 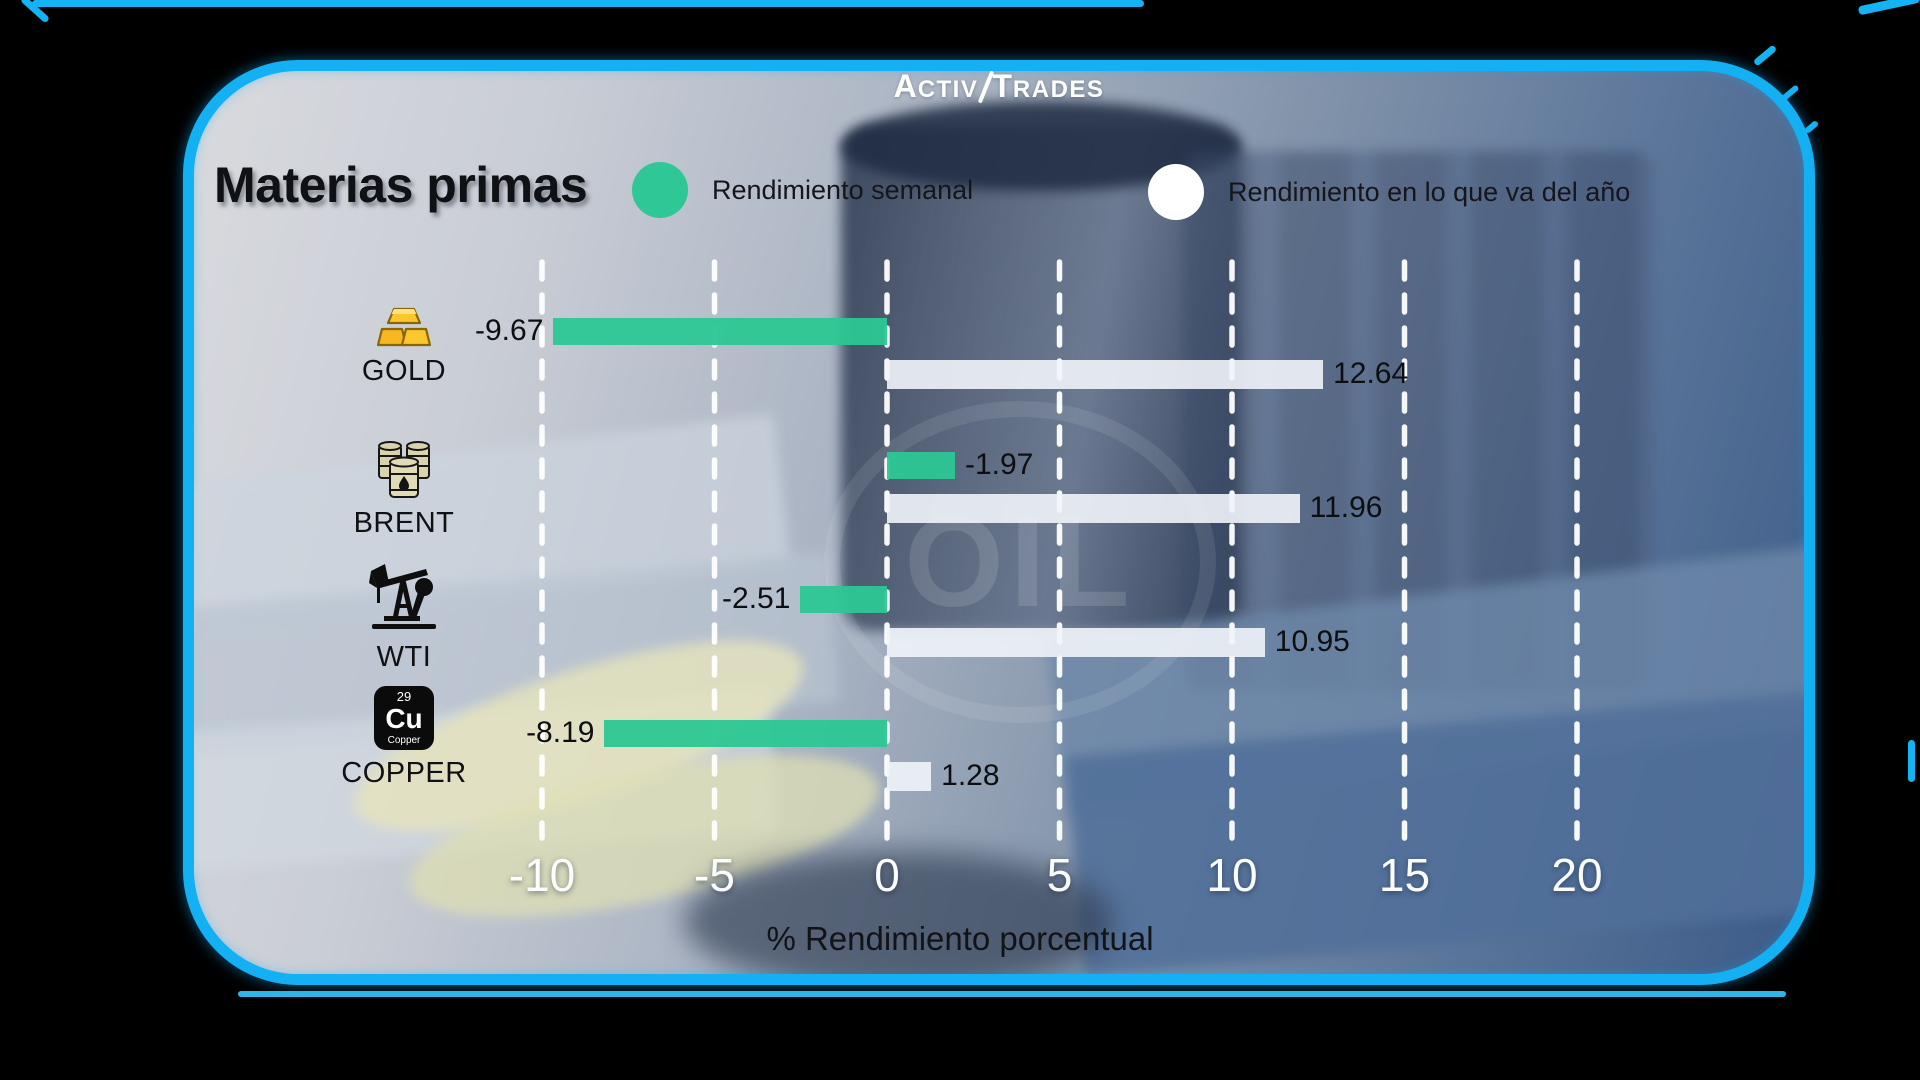 What do you see at coordinates (960, 938) in the screenshot?
I see `x-axis-title: % Rendimiento porcentual` at bounding box center [960, 938].